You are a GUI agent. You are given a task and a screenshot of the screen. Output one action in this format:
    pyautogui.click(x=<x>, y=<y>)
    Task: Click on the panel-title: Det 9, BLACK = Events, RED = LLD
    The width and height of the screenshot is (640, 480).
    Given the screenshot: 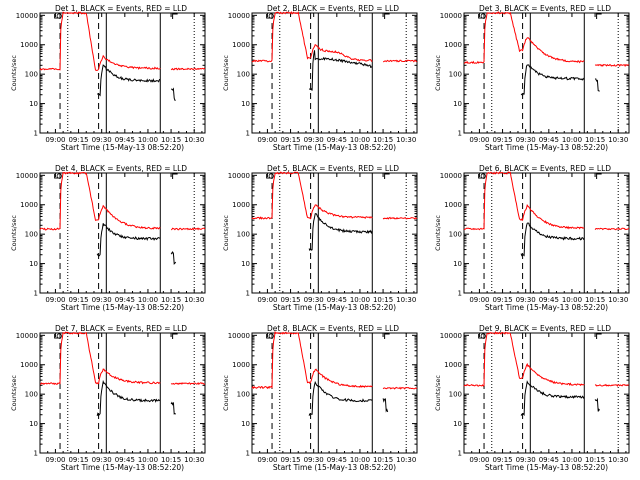 What is the action you would take?
    pyautogui.click(x=545, y=328)
    